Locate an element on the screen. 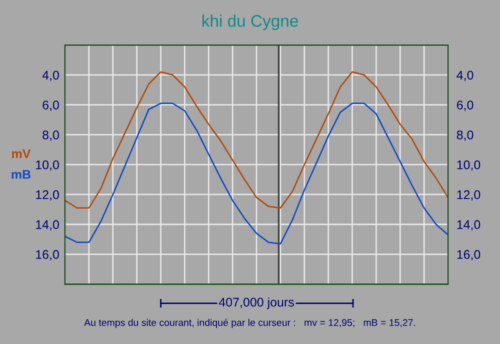 The width and height of the screenshot is (500, 344). y-tick-label: 16,0 is located at coordinates (47, 255).